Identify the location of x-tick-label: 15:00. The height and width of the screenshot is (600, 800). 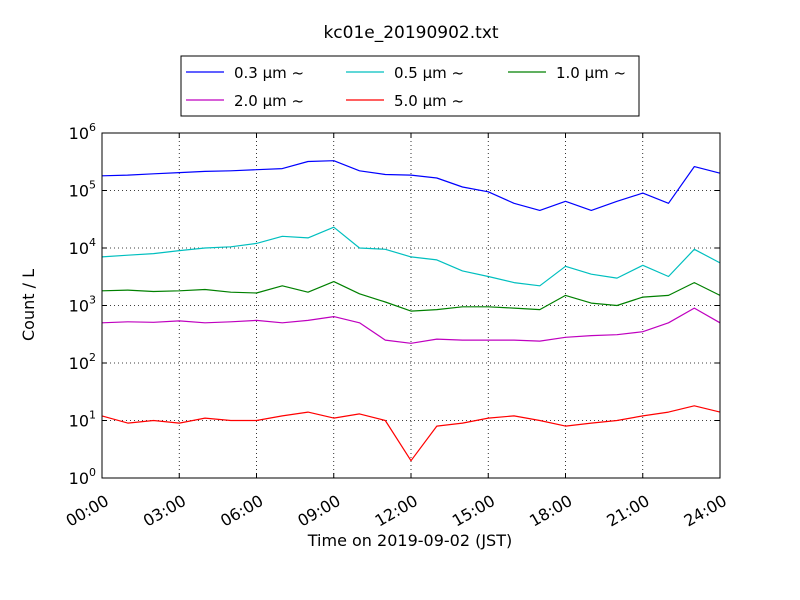
(473, 511).